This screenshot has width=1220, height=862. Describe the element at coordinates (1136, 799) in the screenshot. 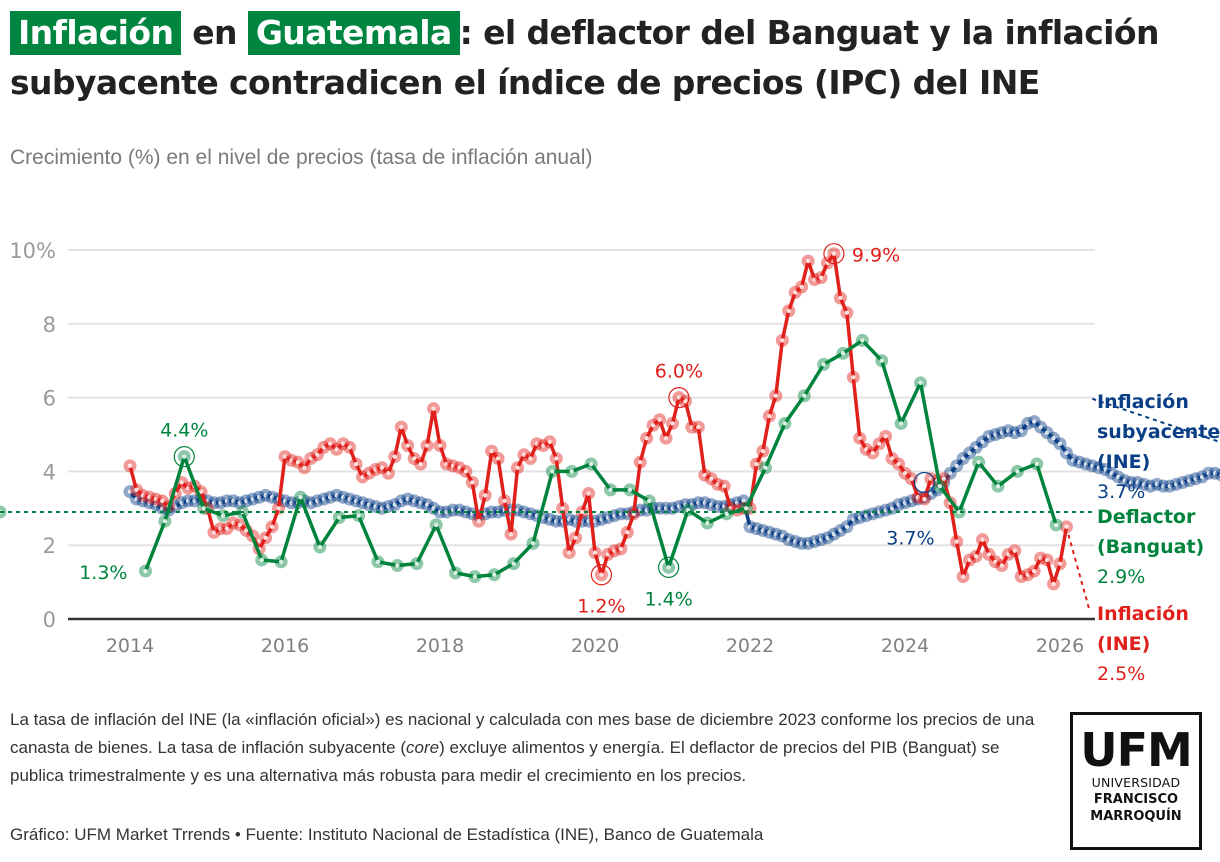

I see `logo-line2: FRANCISCO` at that location.